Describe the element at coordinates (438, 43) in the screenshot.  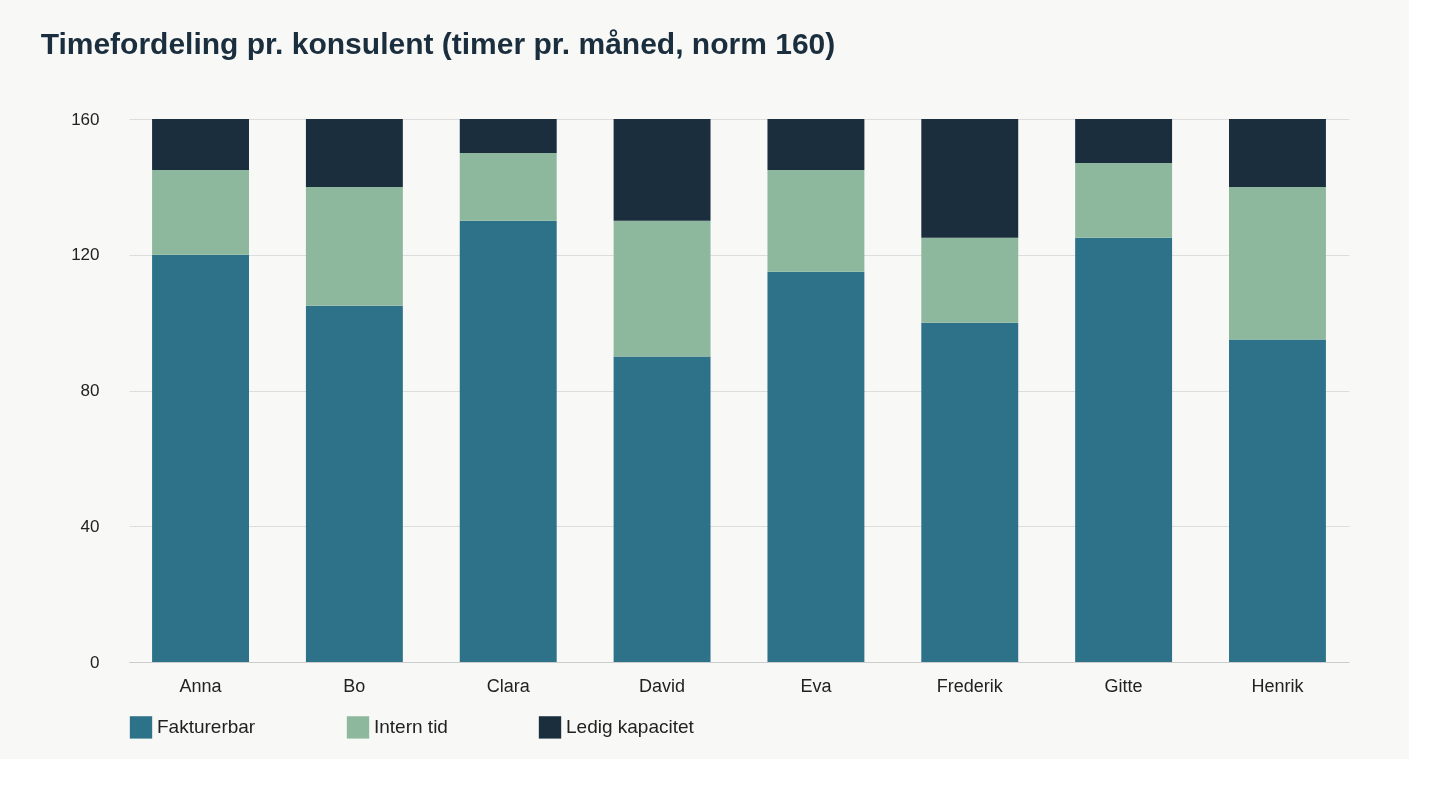
I see `chart-title: Timefordeling pr. konsulent (timer pr. måned, norm 160)` at that location.